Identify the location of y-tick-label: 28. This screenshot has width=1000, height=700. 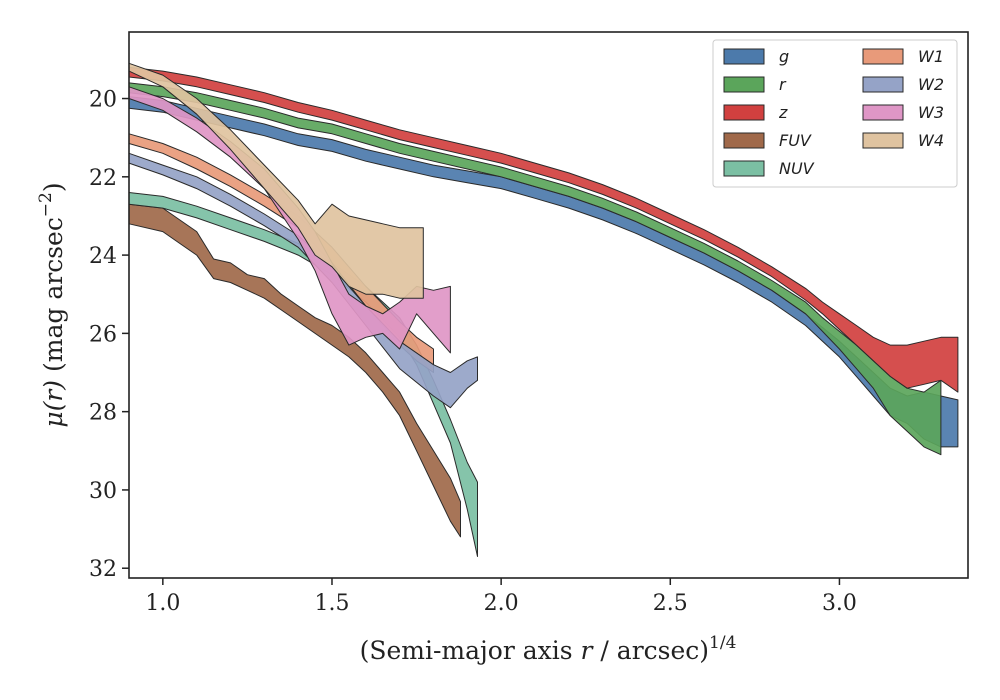
(103, 413).